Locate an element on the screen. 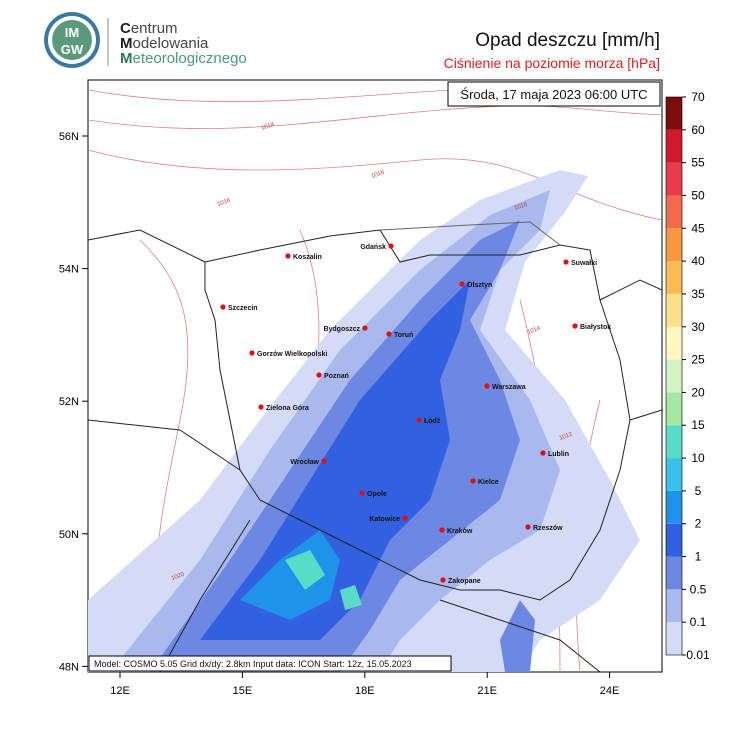  colorbar-label: 0.1 is located at coordinates (698, 622).